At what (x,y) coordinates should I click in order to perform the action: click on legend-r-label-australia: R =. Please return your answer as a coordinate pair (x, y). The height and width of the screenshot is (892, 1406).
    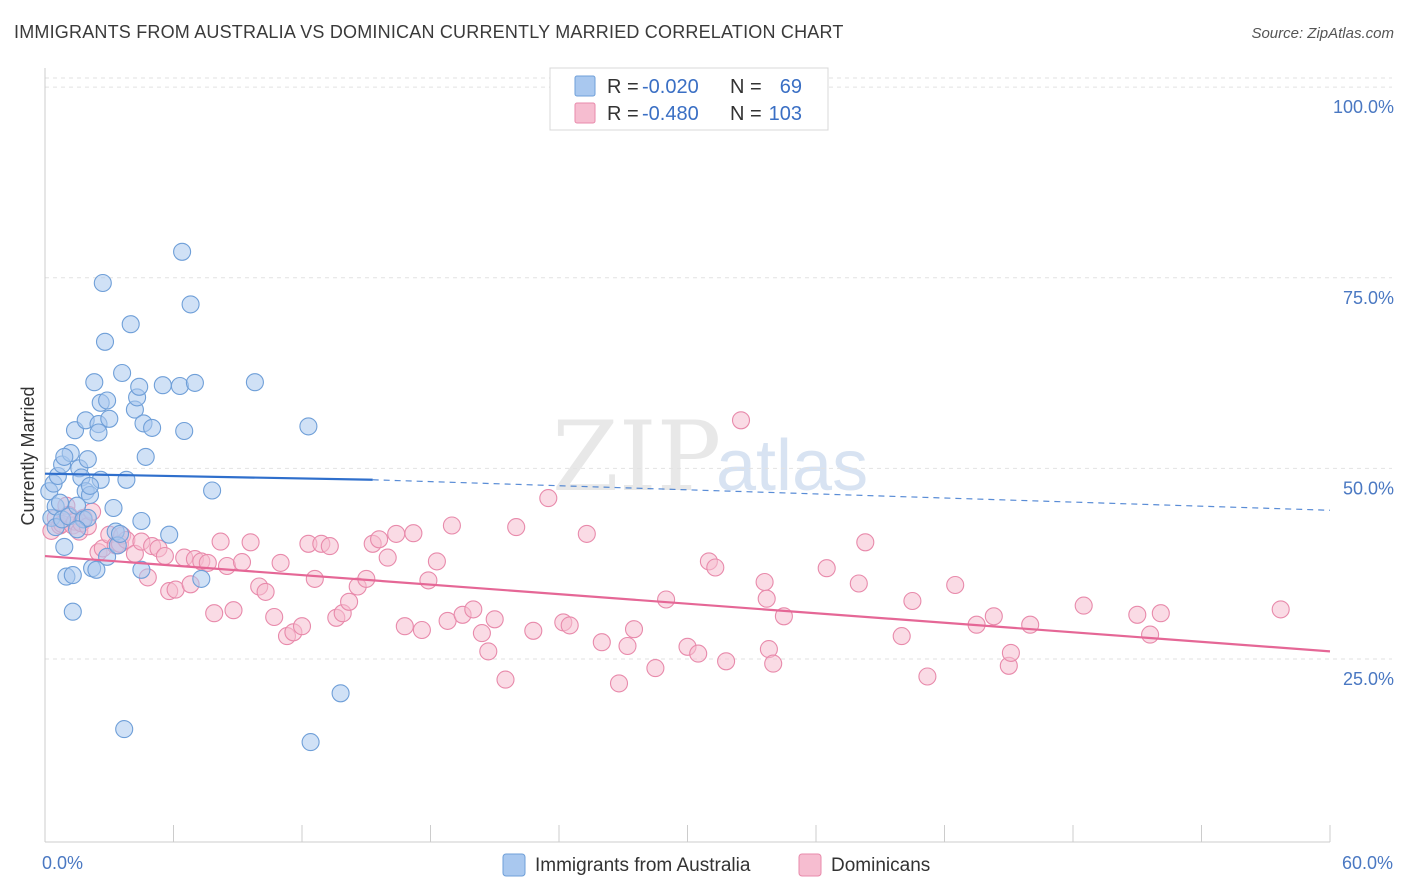
    Looking at the image, I should click on (625, 87).